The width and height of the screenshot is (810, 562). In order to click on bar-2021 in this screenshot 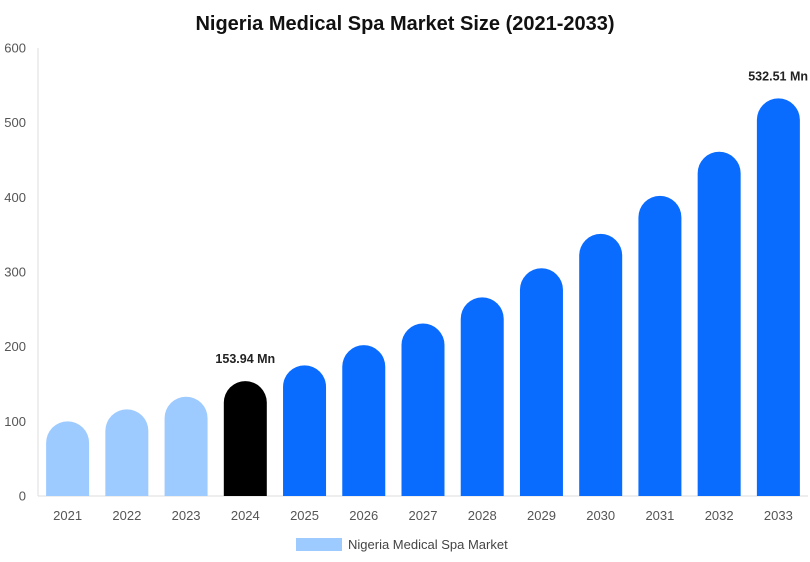, I will do `click(68, 458)`.